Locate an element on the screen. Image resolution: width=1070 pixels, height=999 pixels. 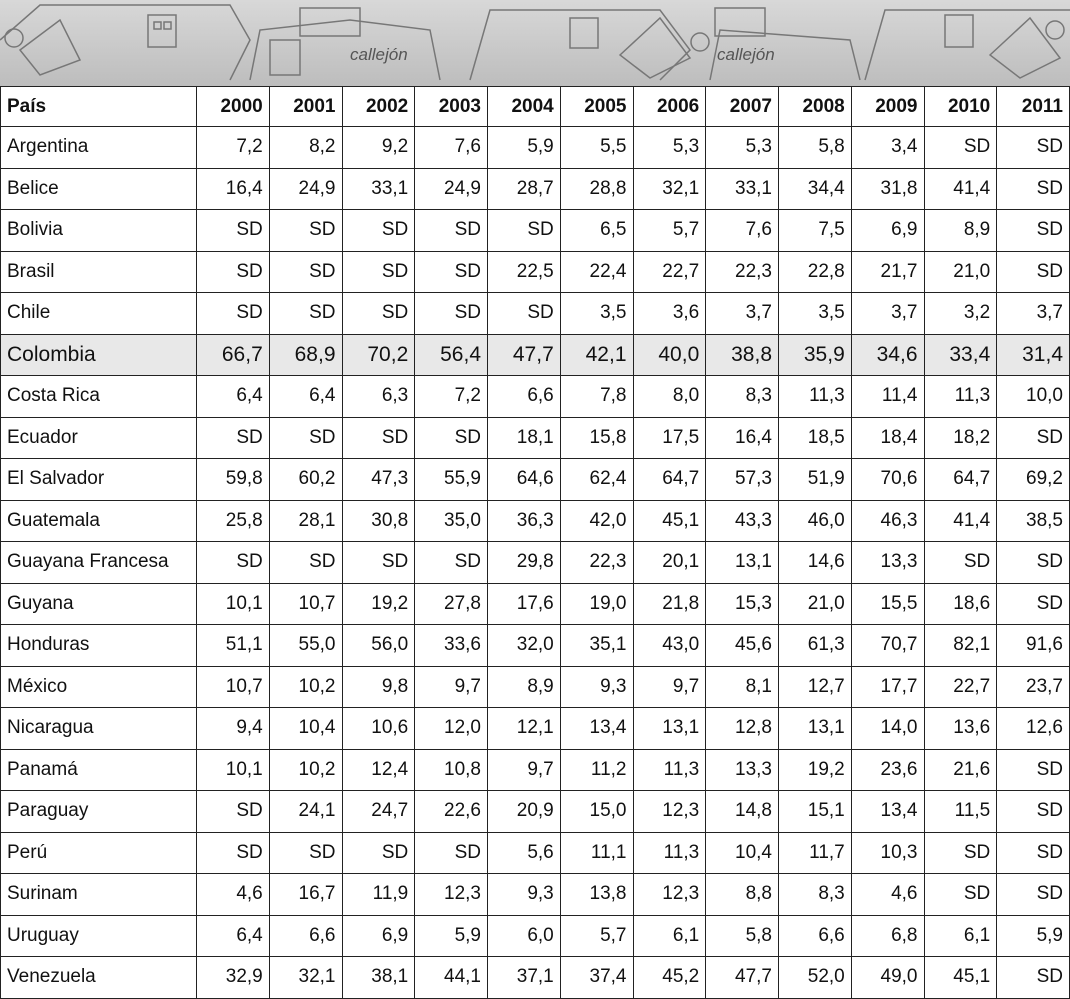
value-cell: 8,0 is located at coordinates (669, 396).